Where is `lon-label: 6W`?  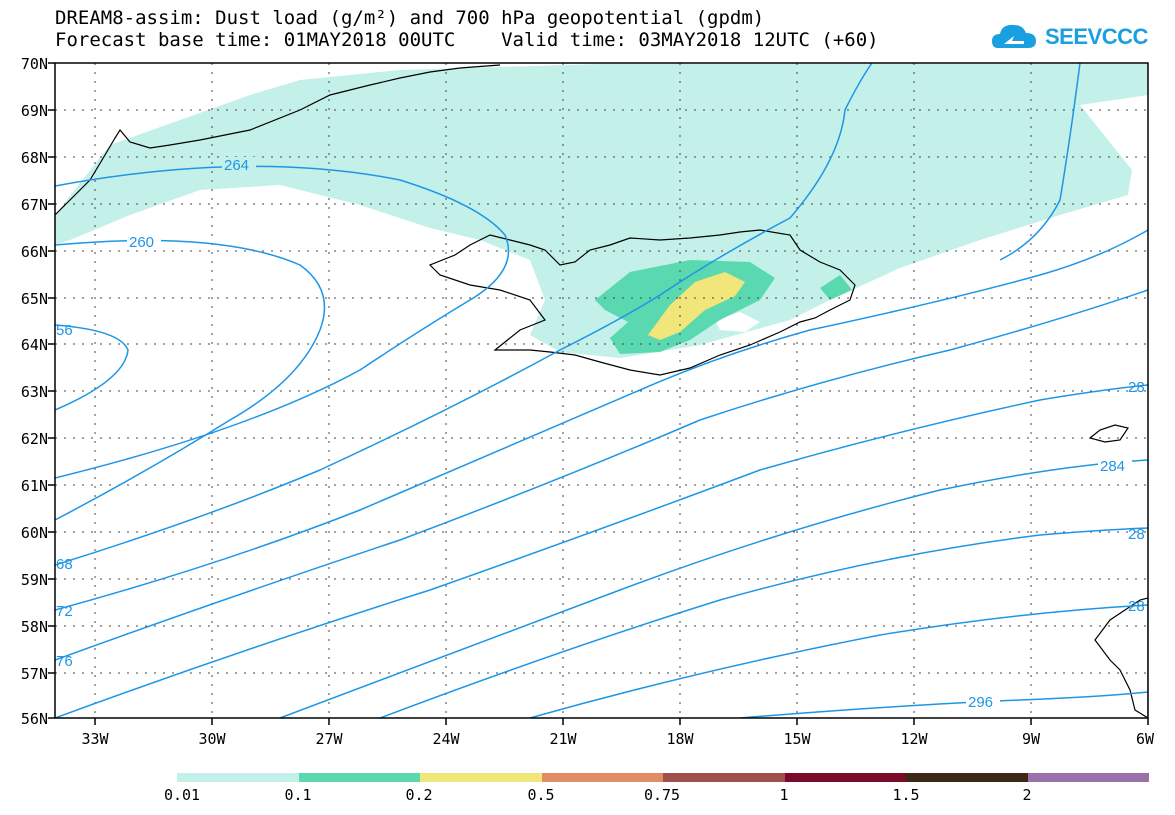
lon-label: 6W is located at coordinates (1145, 739).